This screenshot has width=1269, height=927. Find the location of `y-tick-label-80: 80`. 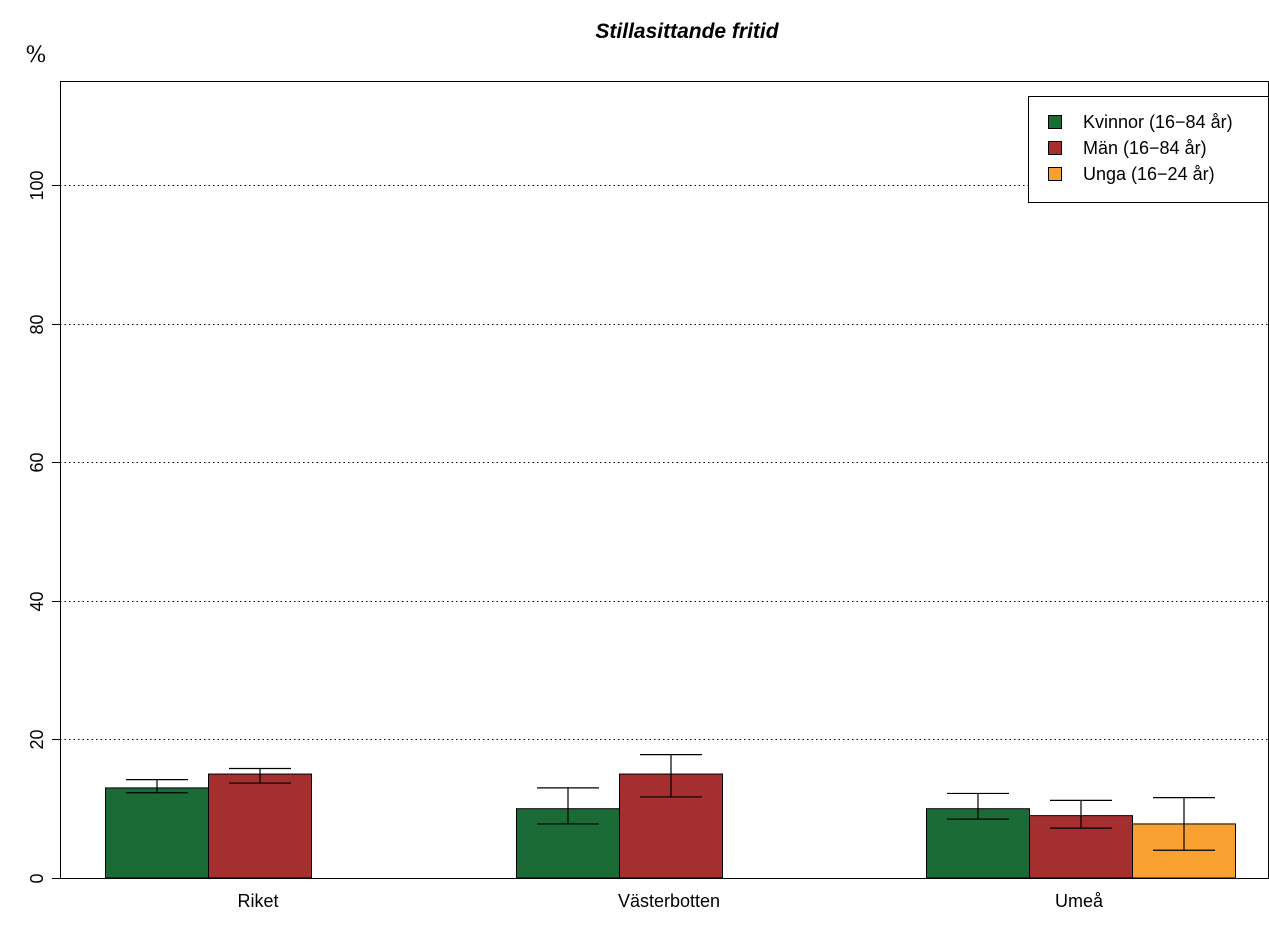

y-tick-label-80: 80 is located at coordinates (37, 324).